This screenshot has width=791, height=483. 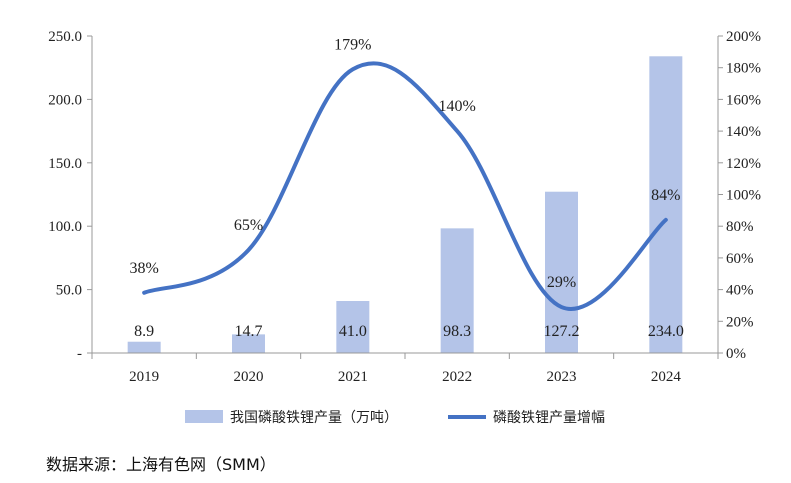 I want to click on x-tick-label: 2021, so click(x=353, y=377).